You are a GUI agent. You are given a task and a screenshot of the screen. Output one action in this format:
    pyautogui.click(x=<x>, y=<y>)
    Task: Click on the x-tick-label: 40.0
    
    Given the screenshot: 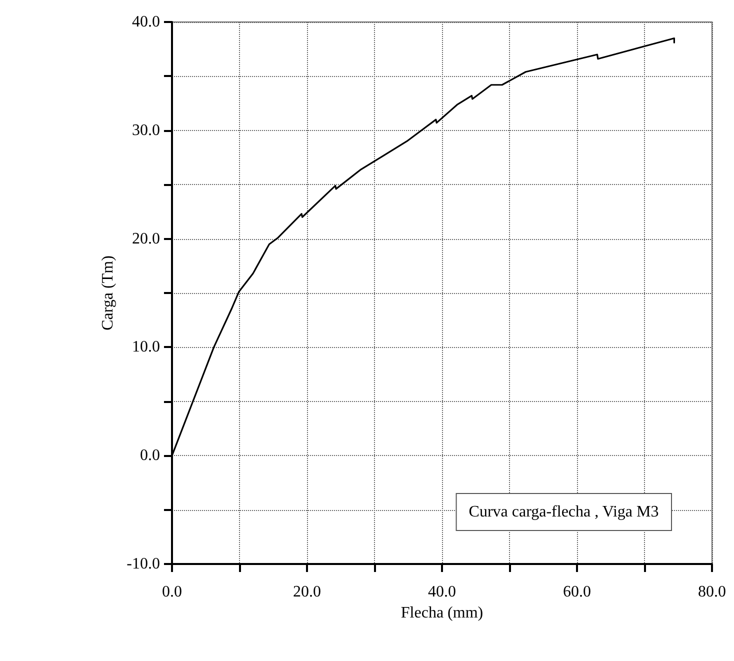 What is the action you would take?
    pyautogui.click(x=442, y=592)
    